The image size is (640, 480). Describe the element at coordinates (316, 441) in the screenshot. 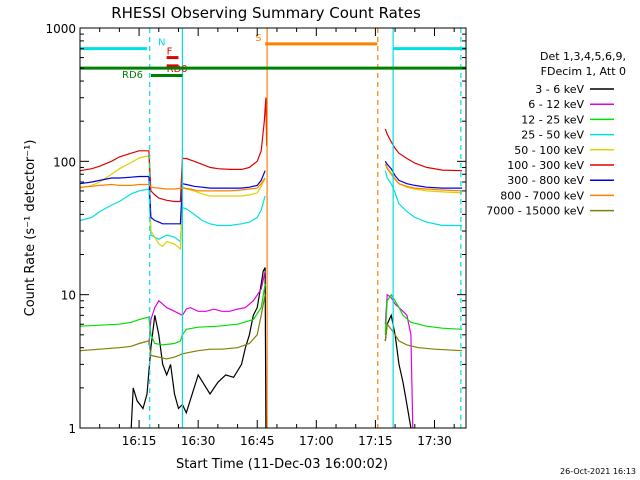

I see `x-tick-label-3: 17:00` at that location.